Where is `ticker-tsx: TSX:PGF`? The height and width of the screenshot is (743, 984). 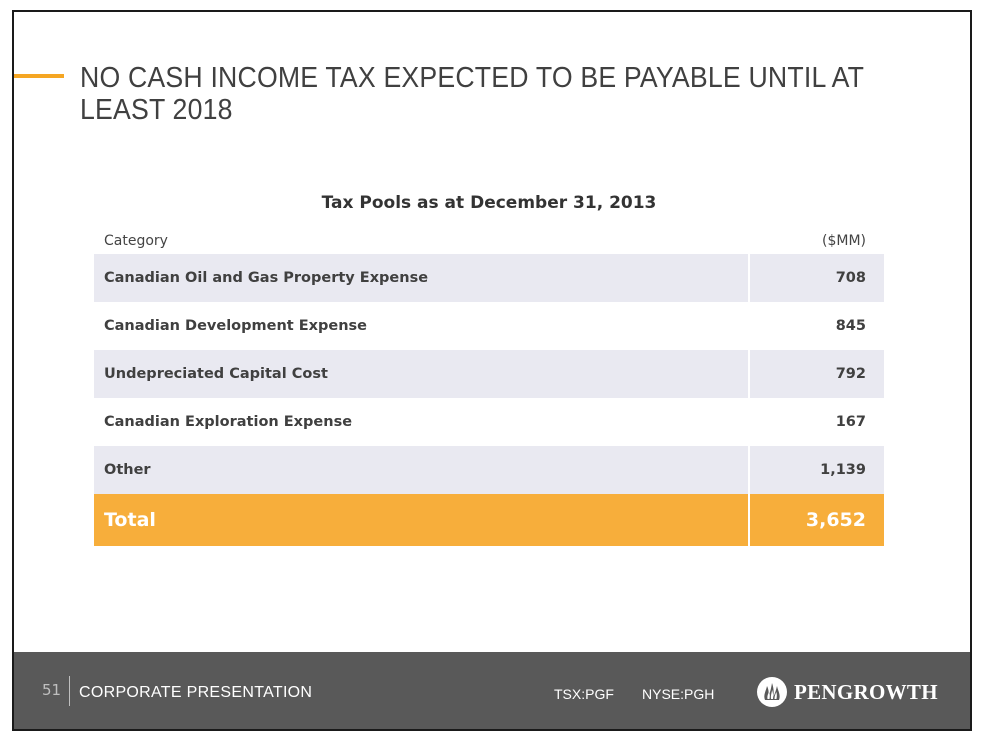
ticker-tsx: TSX:PGF is located at coordinates (584, 694).